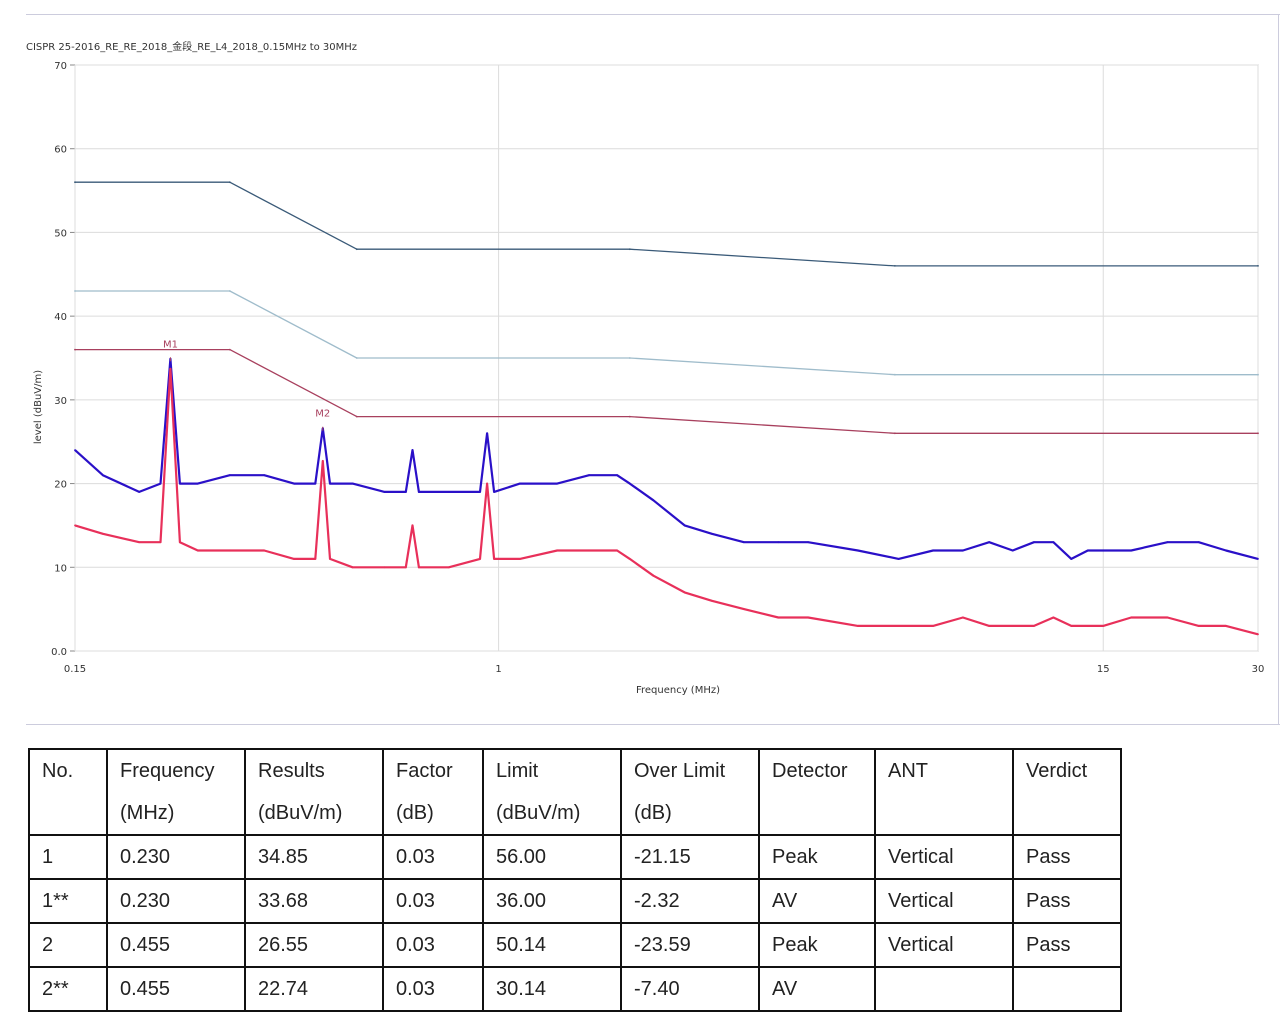 The width and height of the screenshot is (1280, 1026). I want to click on table-cell: 0.455, so click(176, 989).